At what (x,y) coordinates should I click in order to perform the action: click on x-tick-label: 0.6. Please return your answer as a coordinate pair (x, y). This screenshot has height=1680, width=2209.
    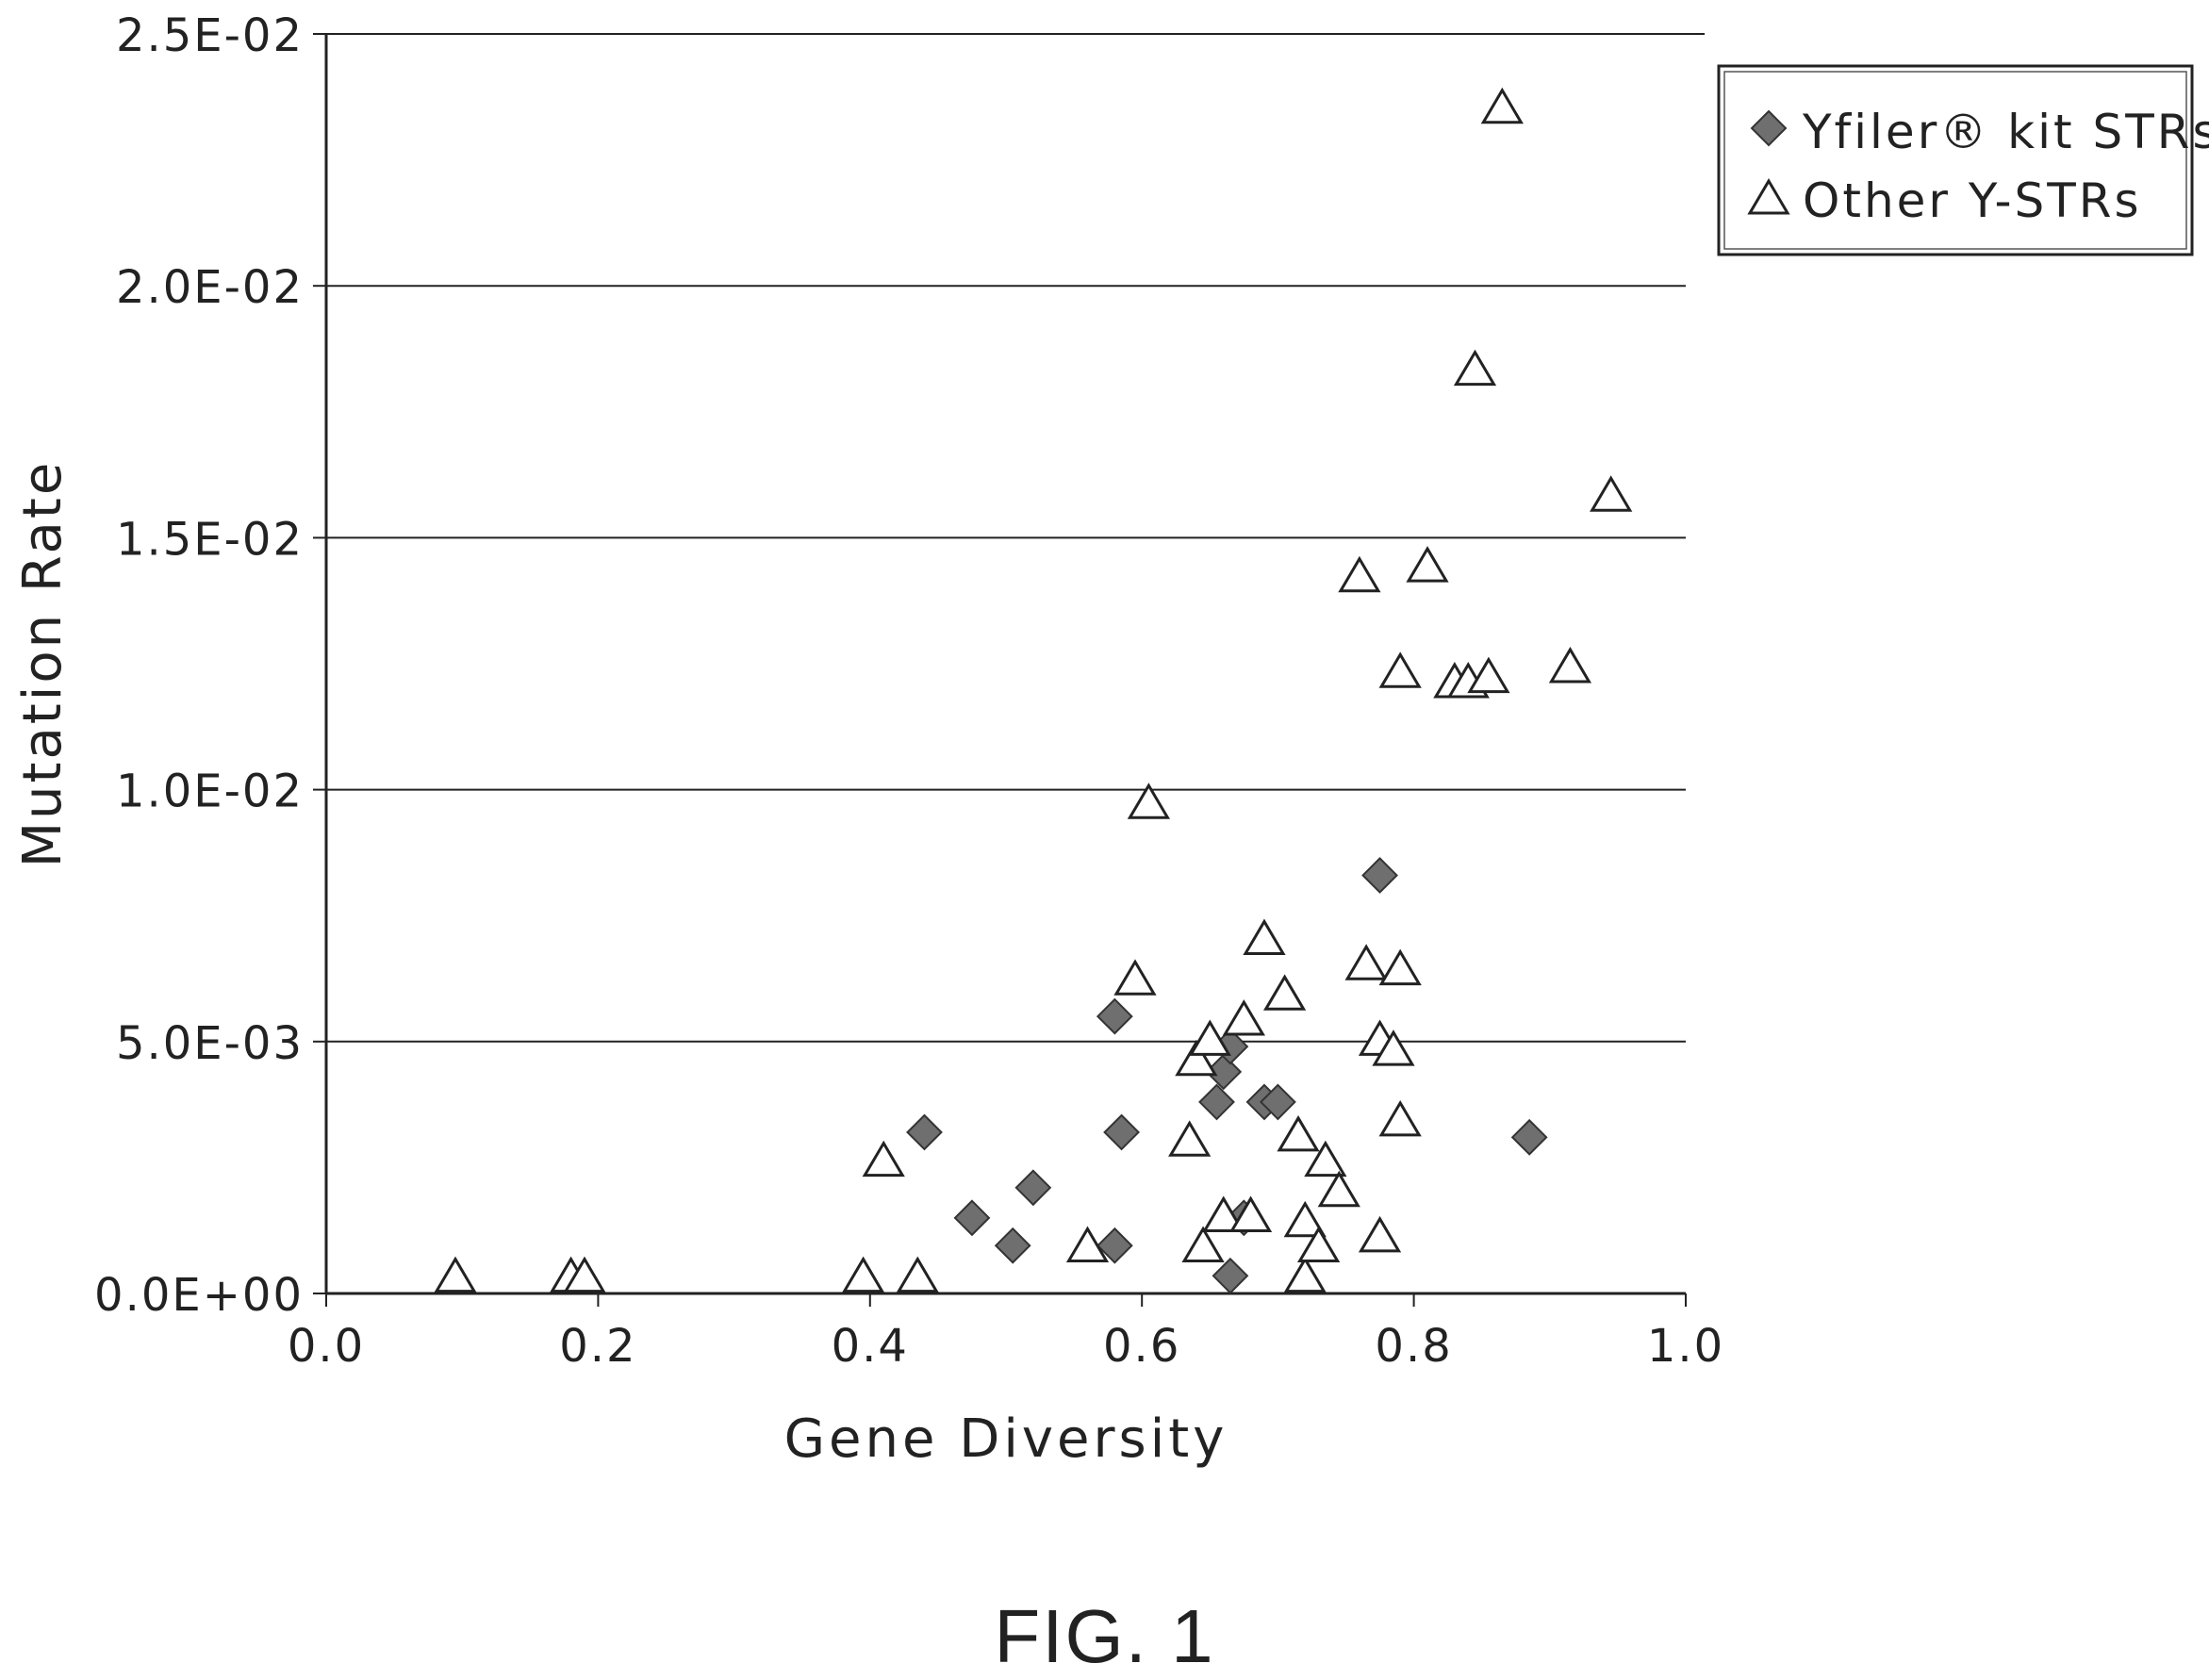
    Looking at the image, I should click on (1141, 1346).